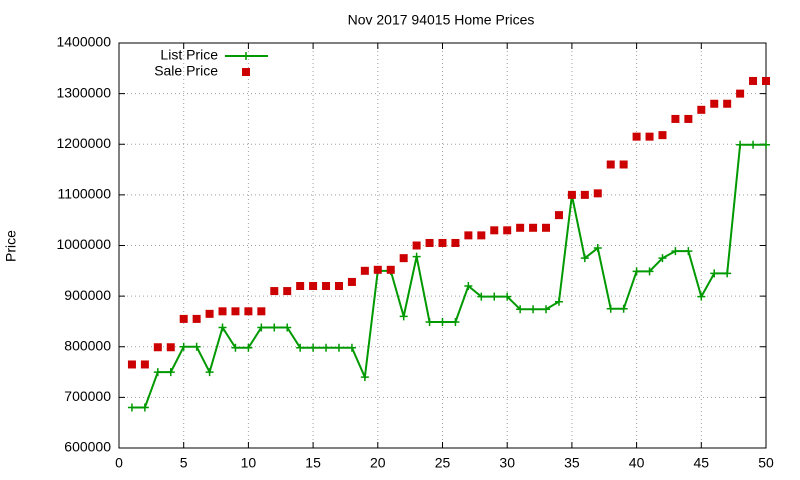  I want to click on y-tick-label: 1200000, so click(83, 143).